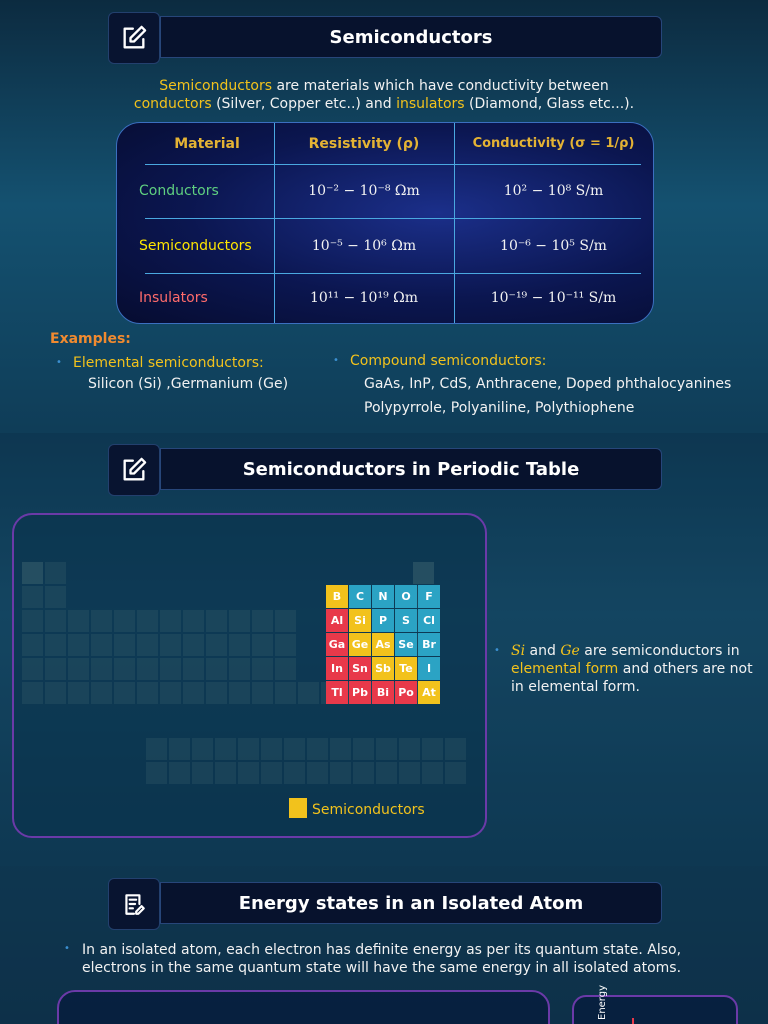 This screenshot has width=768, height=1024. What do you see at coordinates (406, 668) in the screenshot?
I see `element: Te` at bounding box center [406, 668].